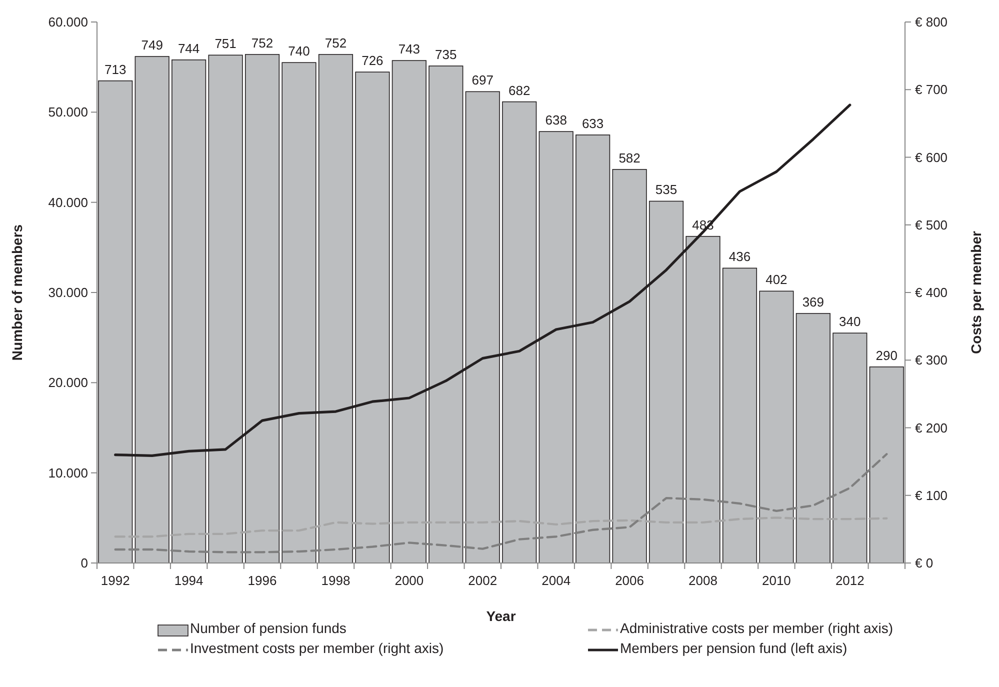  Describe the element at coordinates (189, 48) in the screenshot. I see `data-label: 744` at that location.